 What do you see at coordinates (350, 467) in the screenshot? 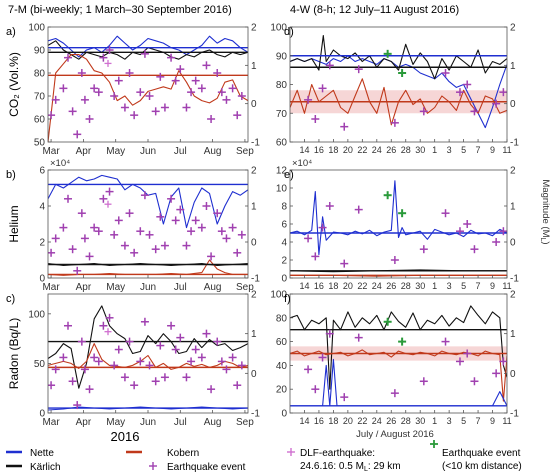
I see `legend-dlf-line2: 24.6.16: 0.5 ML: 29 km` at bounding box center [350, 467].